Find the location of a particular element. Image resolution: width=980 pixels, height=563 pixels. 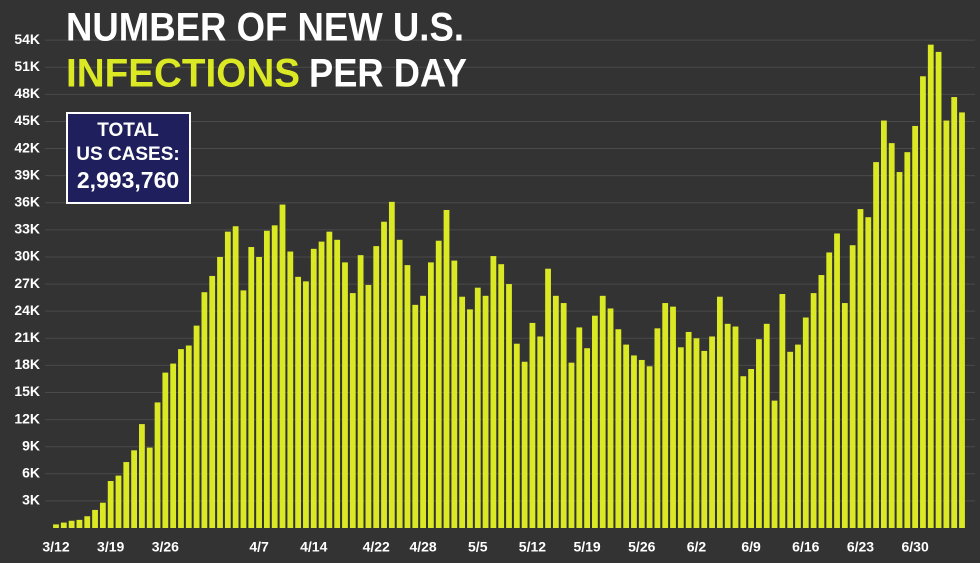

x-tick-label: 6/9 is located at coordinates (751, 547).